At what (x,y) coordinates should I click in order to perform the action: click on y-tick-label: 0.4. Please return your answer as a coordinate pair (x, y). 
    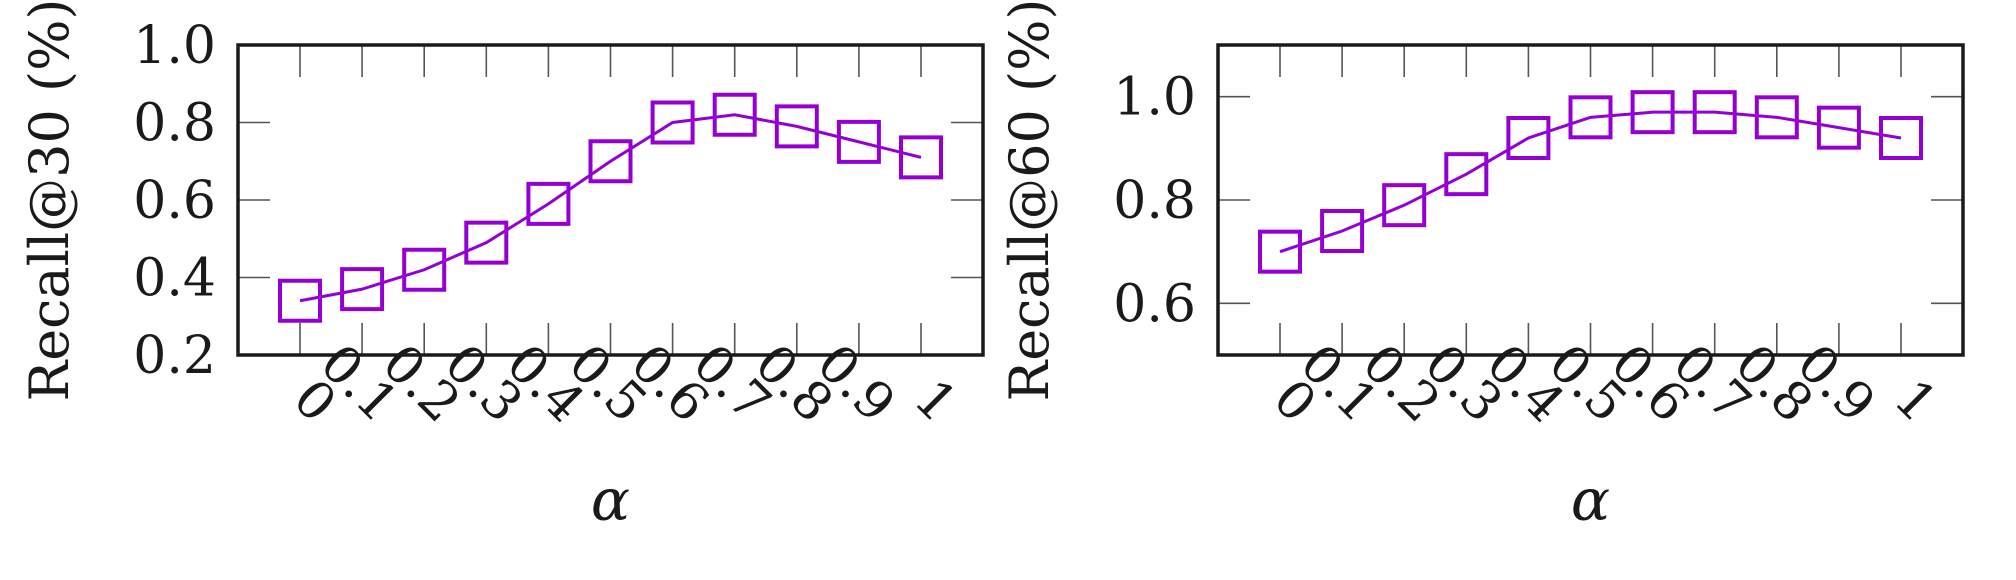
    Looking at the image, I should click on (174, 279).